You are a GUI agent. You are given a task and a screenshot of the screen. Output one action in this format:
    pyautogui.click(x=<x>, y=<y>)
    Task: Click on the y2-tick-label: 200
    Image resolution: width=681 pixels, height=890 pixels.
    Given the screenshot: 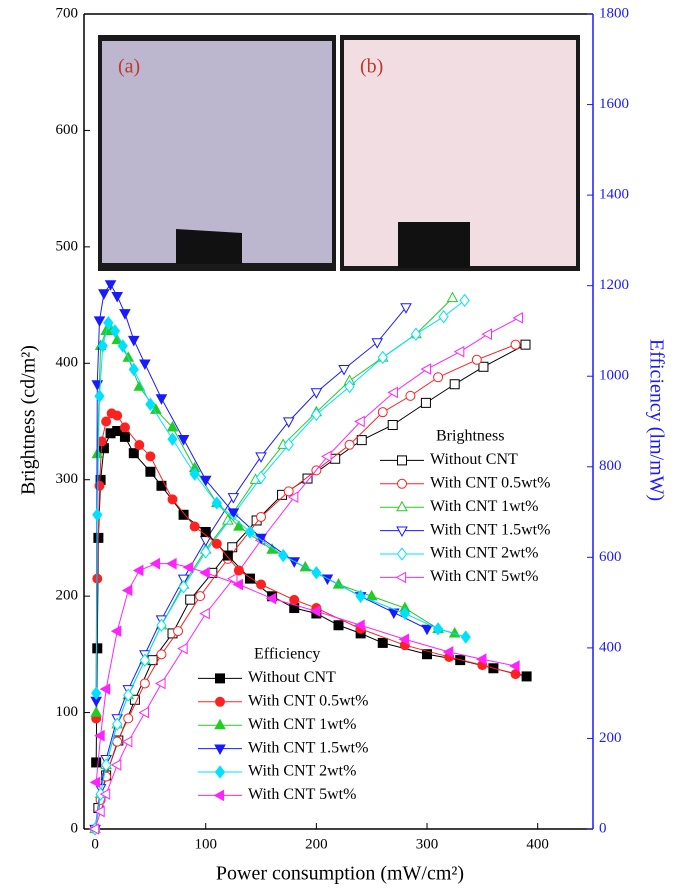 What is the action you would take?
    pyautogui.click(x=610, y=738)
    